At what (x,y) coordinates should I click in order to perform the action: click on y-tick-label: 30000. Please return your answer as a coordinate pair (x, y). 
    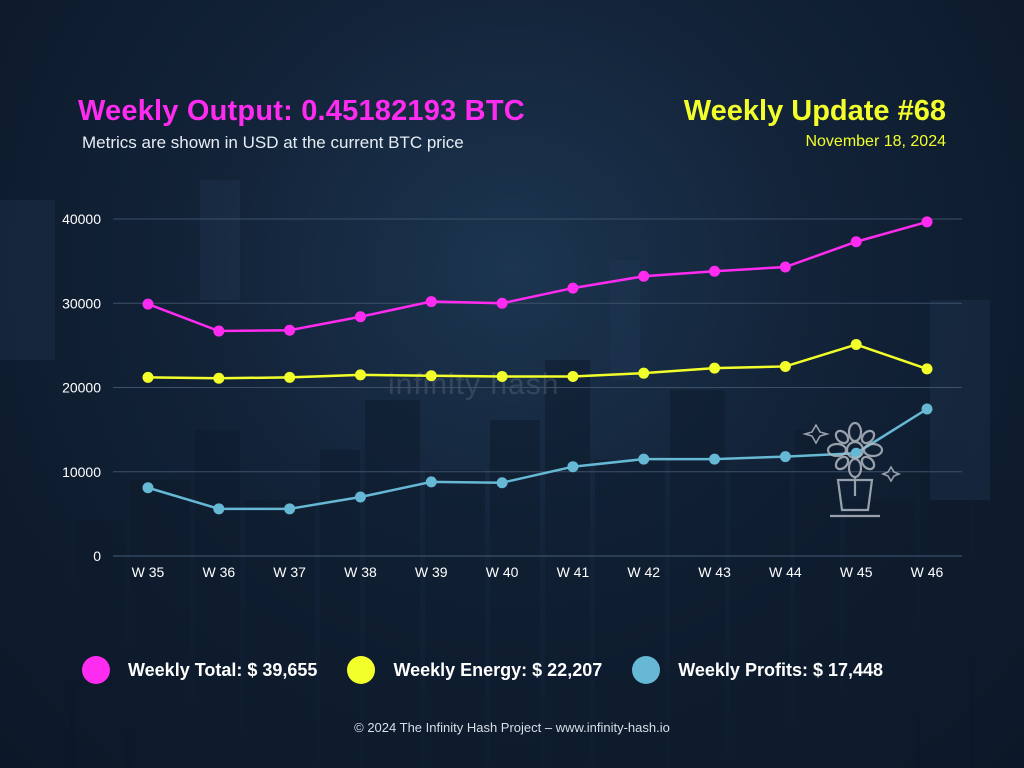
    Looking at the image, I should click on (81, 303).